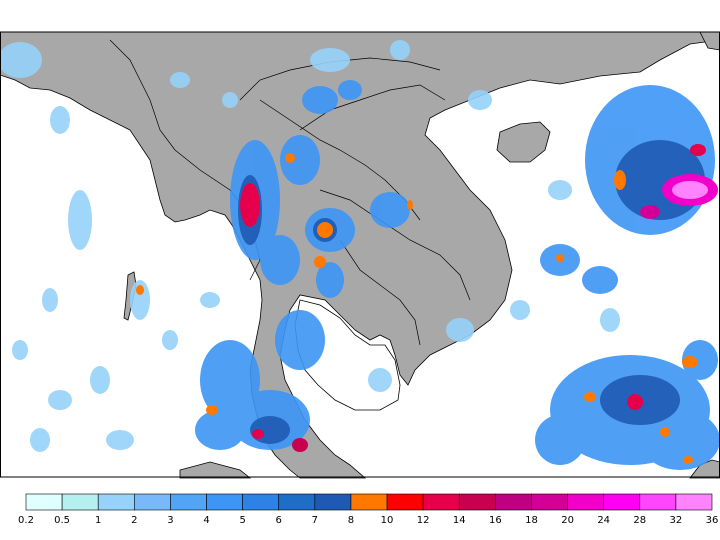 This screenshot has width=720, height=540. What do you see at coordinates (279, 520) in the screenshot?
I see `legend-tick-label: 6` at bounding box center [279, 520].